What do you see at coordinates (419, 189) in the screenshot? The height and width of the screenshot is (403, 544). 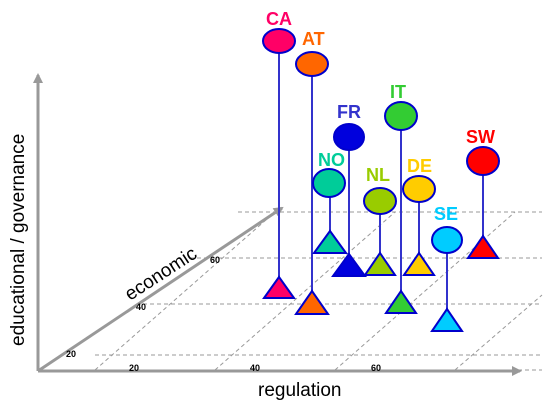 I see `de-circle` at bounding box center [419, 189].